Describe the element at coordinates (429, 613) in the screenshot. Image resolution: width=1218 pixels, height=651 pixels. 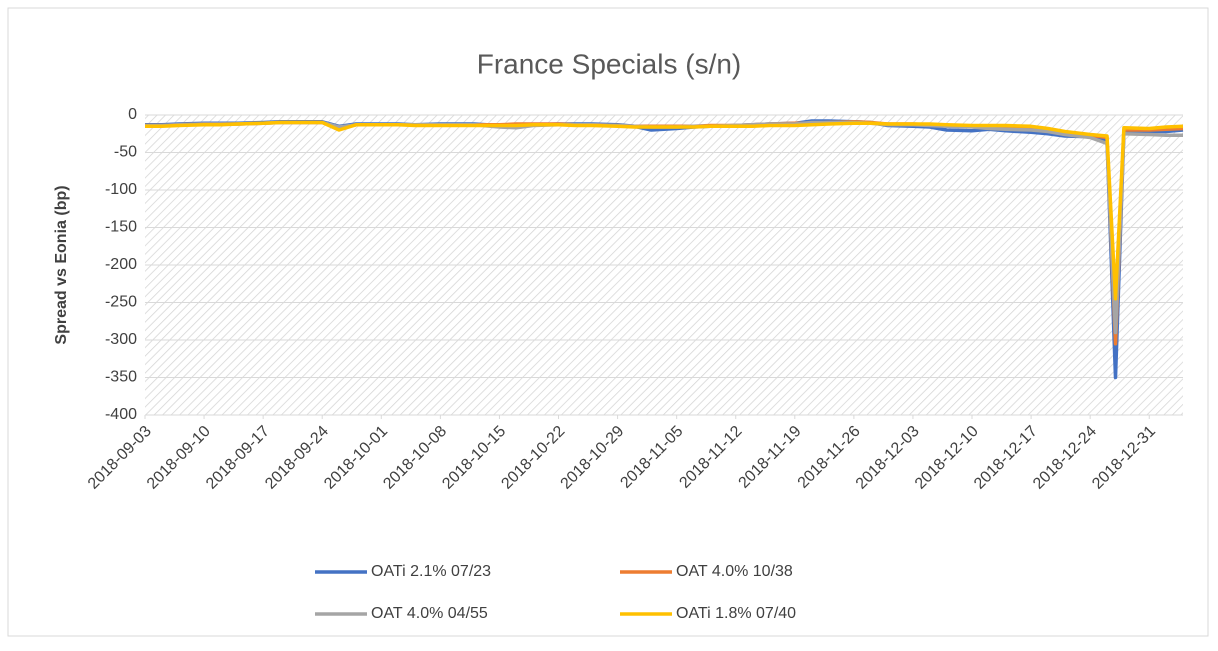
I see `legend-label: OAT 4.0% 04/55` at that location.